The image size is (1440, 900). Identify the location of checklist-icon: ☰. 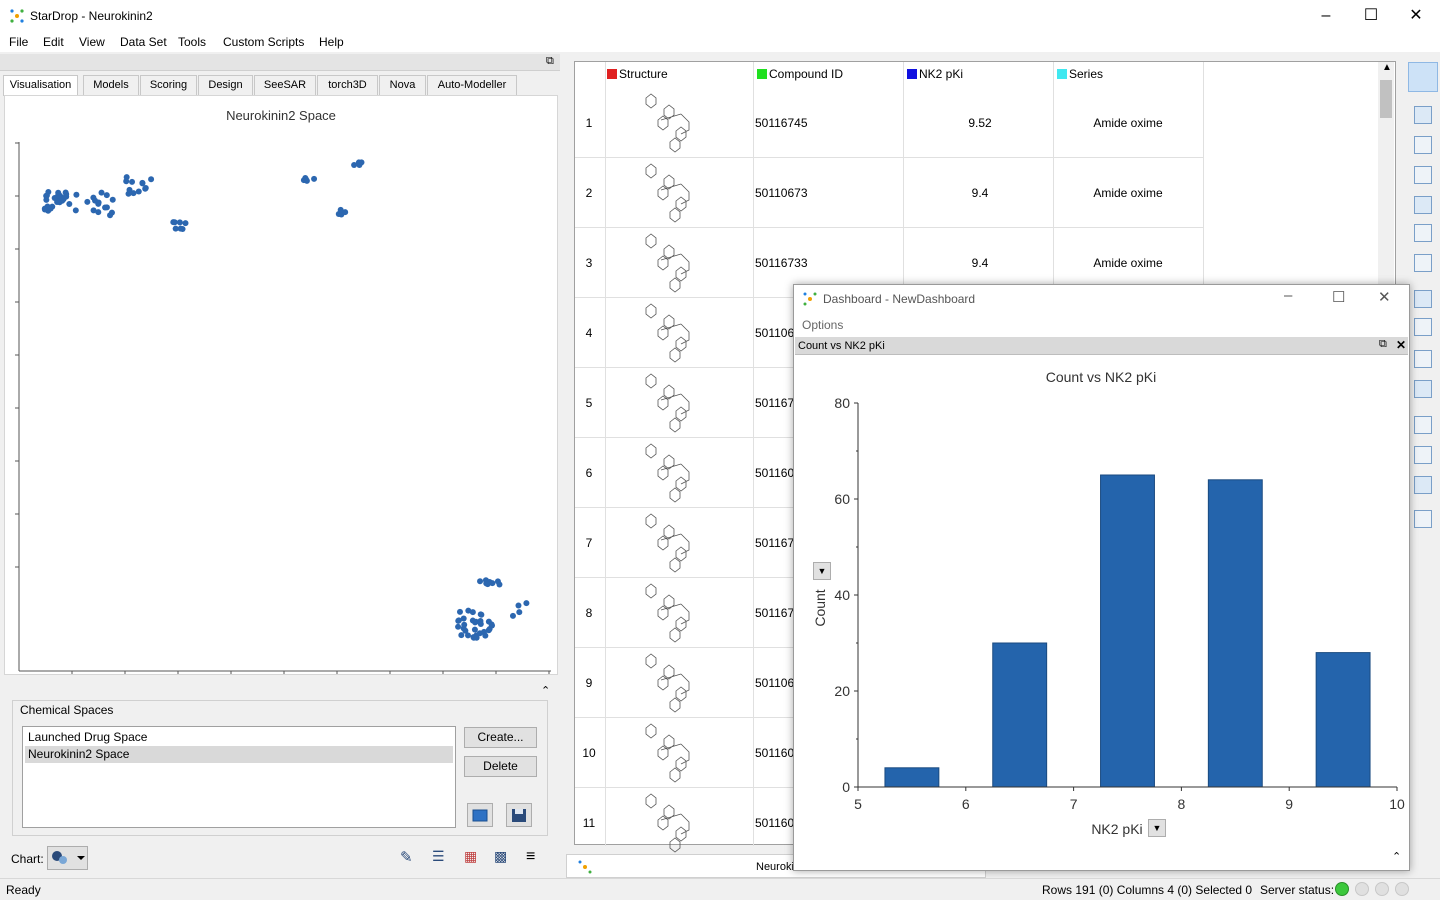
(438, 856).